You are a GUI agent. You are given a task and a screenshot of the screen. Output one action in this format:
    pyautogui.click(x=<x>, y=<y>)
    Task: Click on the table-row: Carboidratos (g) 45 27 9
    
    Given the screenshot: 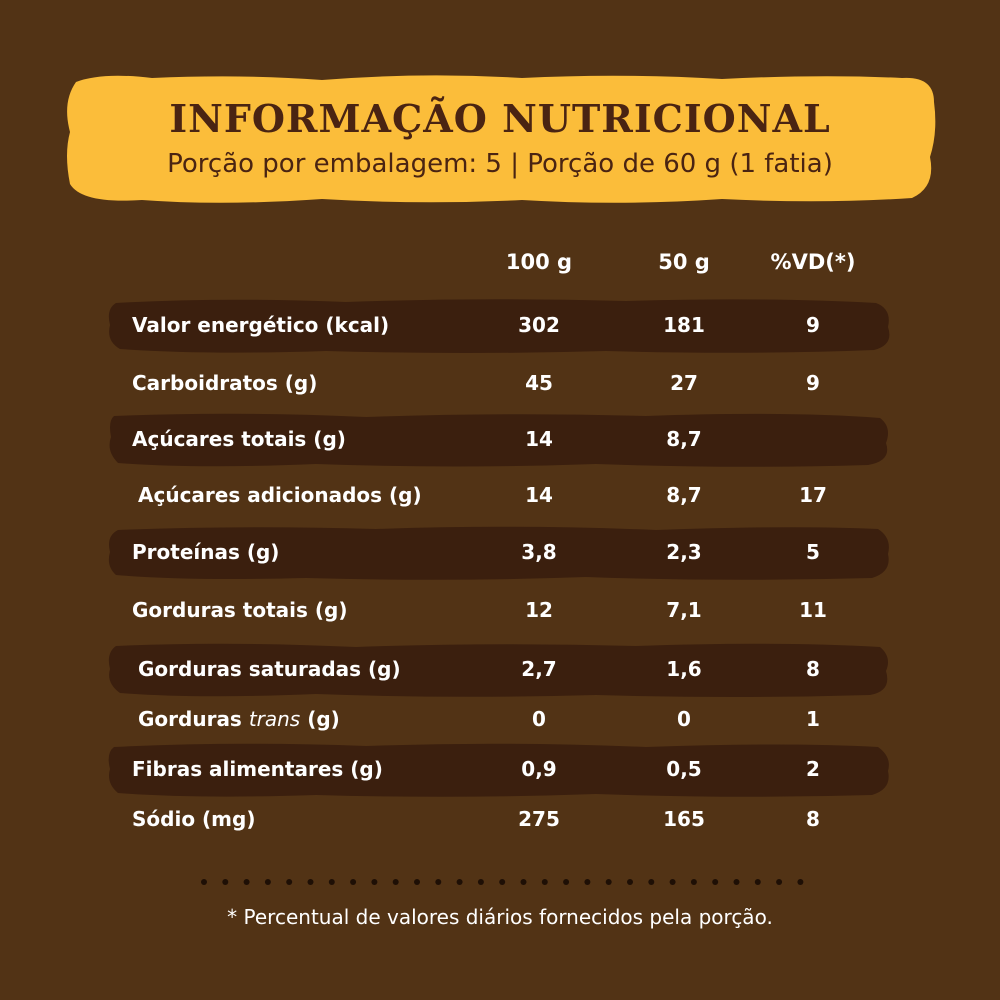 What is the action you would take?
    pyautogui.click(x=500, y=384)
    